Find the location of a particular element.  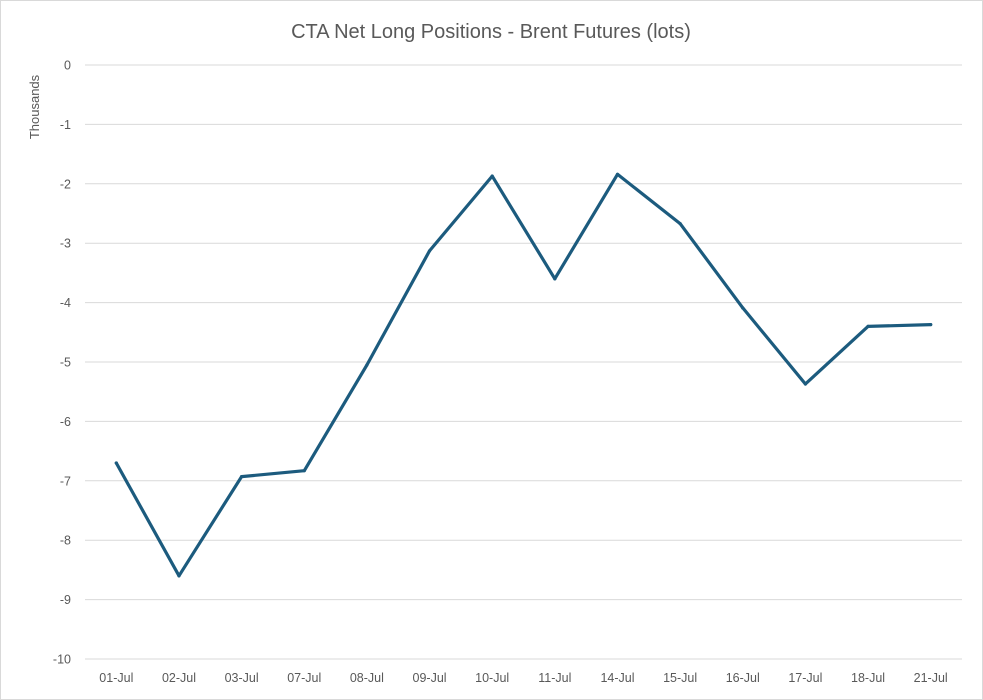

y-tick-label-5: -5 is located at coordinates (65, 363).